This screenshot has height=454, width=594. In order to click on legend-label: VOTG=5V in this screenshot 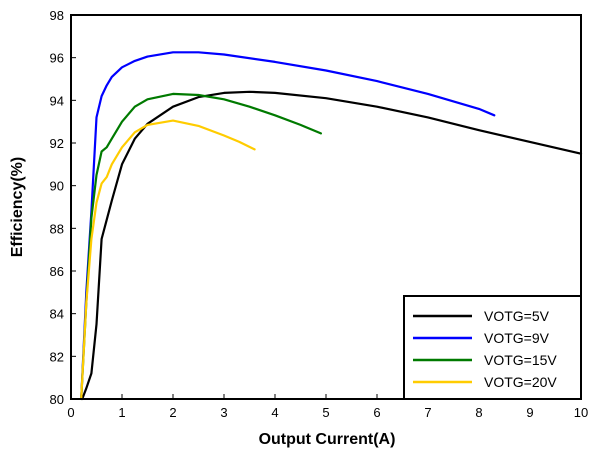, I will do `click(517, 316)`.